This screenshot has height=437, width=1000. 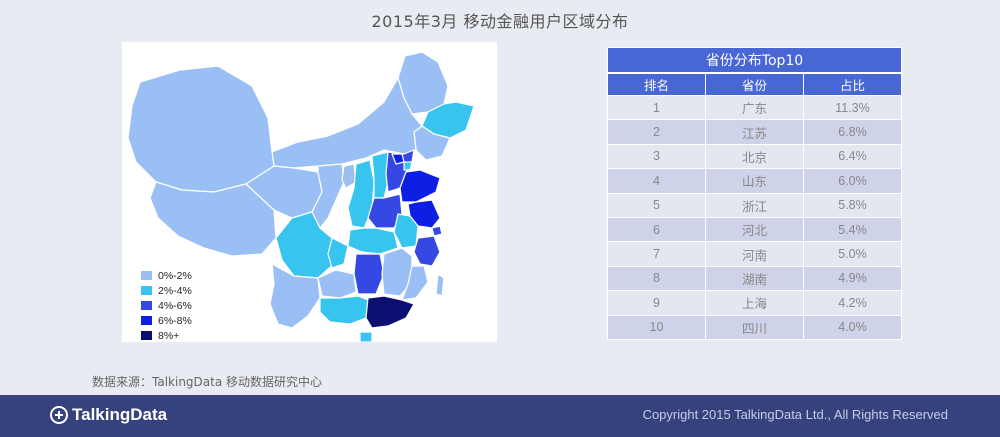 What do you see at coordinates (852, 181) in the screenshot?
I see `cell-share: 6.0%` at bounding box center [852, 181].